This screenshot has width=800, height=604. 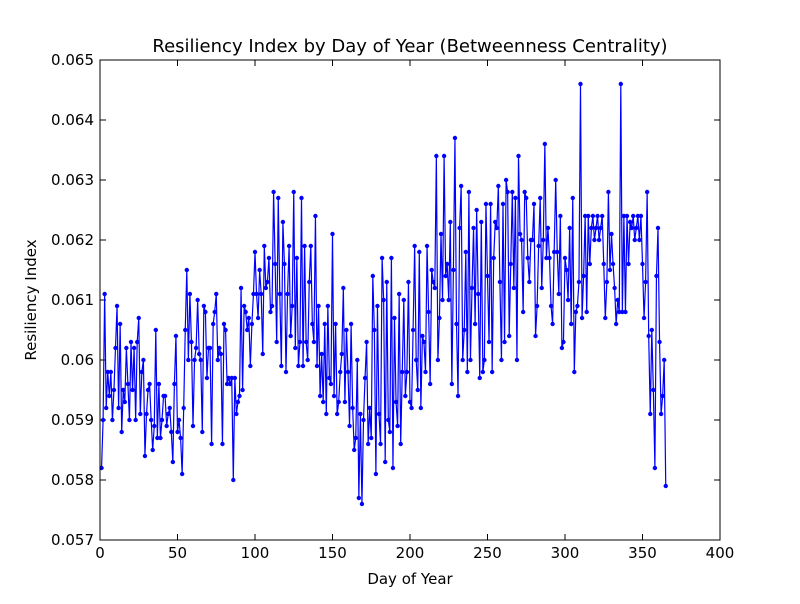 I want to click on x-tick-label: 250, so click(x=487, y=553).